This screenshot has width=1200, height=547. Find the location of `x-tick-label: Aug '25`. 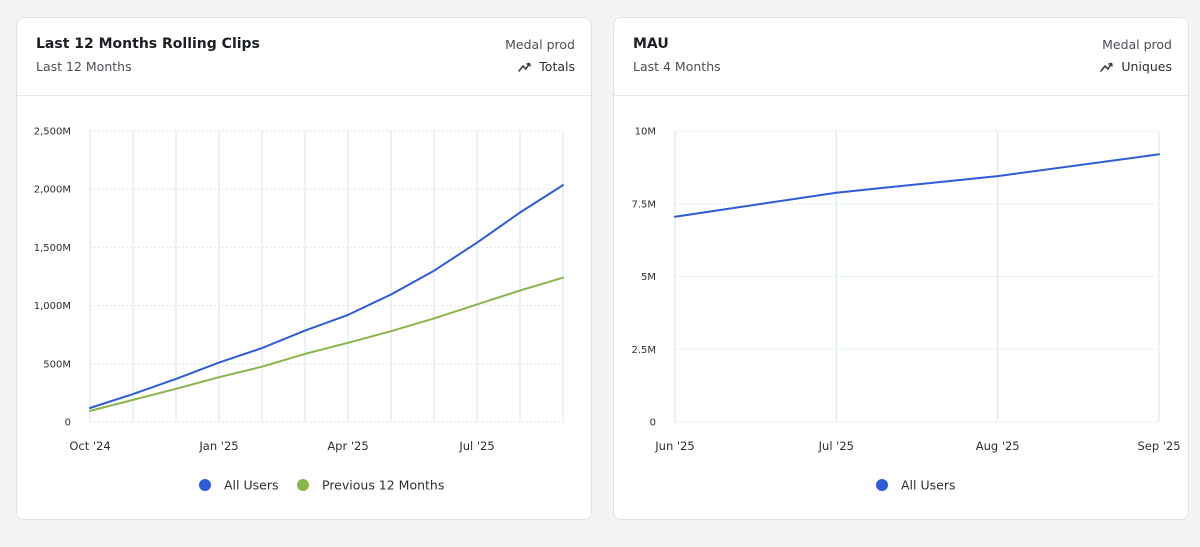

x-tick-label: Aug '25 is located at coordinates (998, 446).